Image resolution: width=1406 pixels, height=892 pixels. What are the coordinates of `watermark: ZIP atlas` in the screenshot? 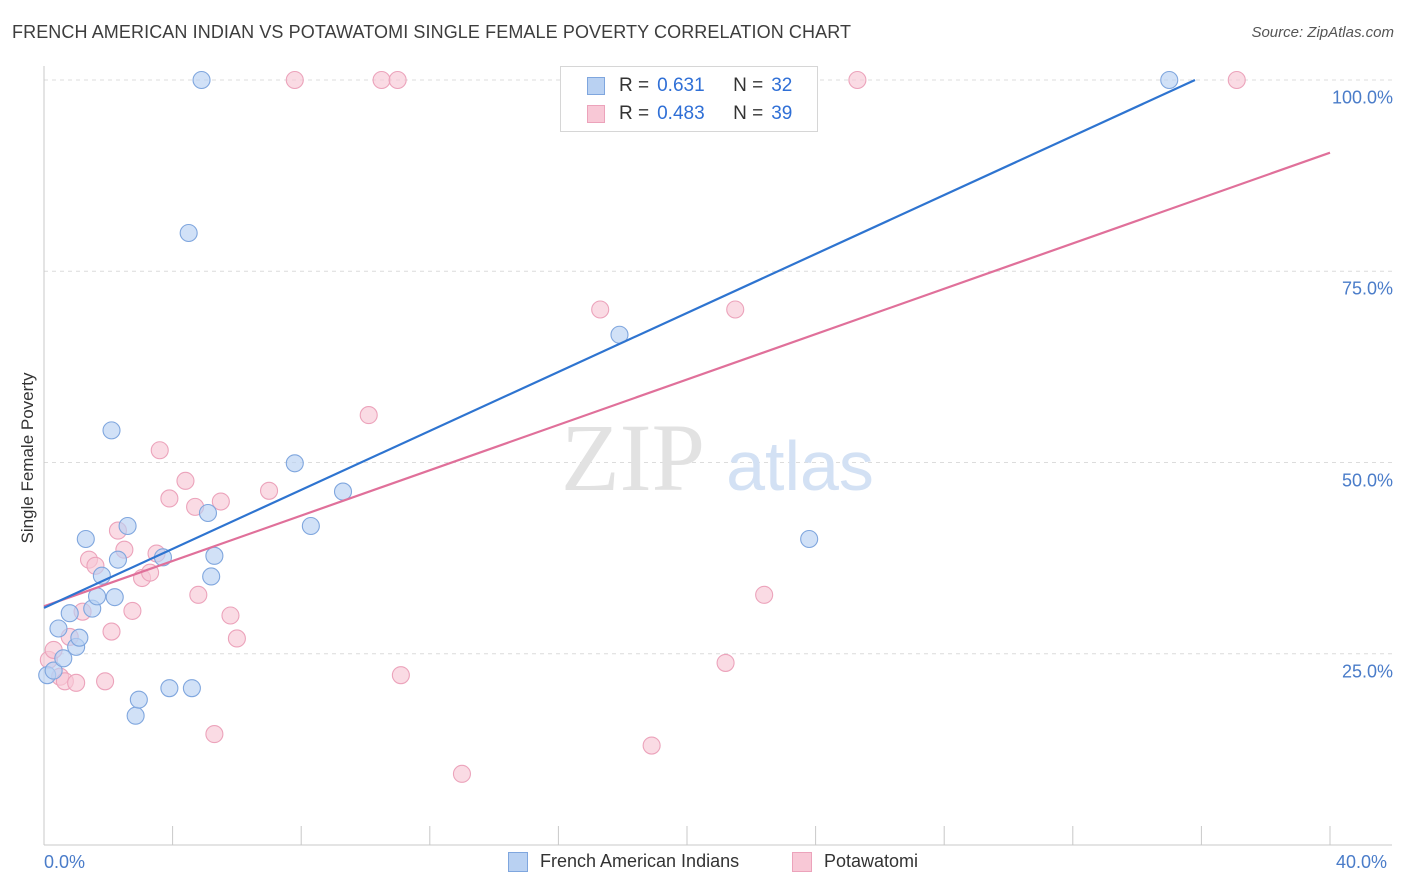 It's located at (717, 457).